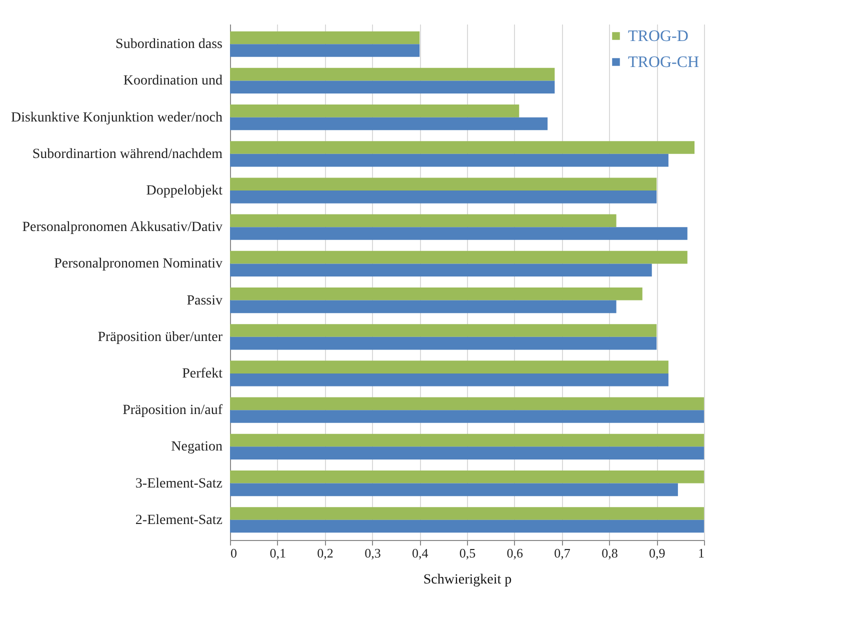 This screenshot has height=627, width=846. I want to click on x-tick-label: 0, so click(233, 553).